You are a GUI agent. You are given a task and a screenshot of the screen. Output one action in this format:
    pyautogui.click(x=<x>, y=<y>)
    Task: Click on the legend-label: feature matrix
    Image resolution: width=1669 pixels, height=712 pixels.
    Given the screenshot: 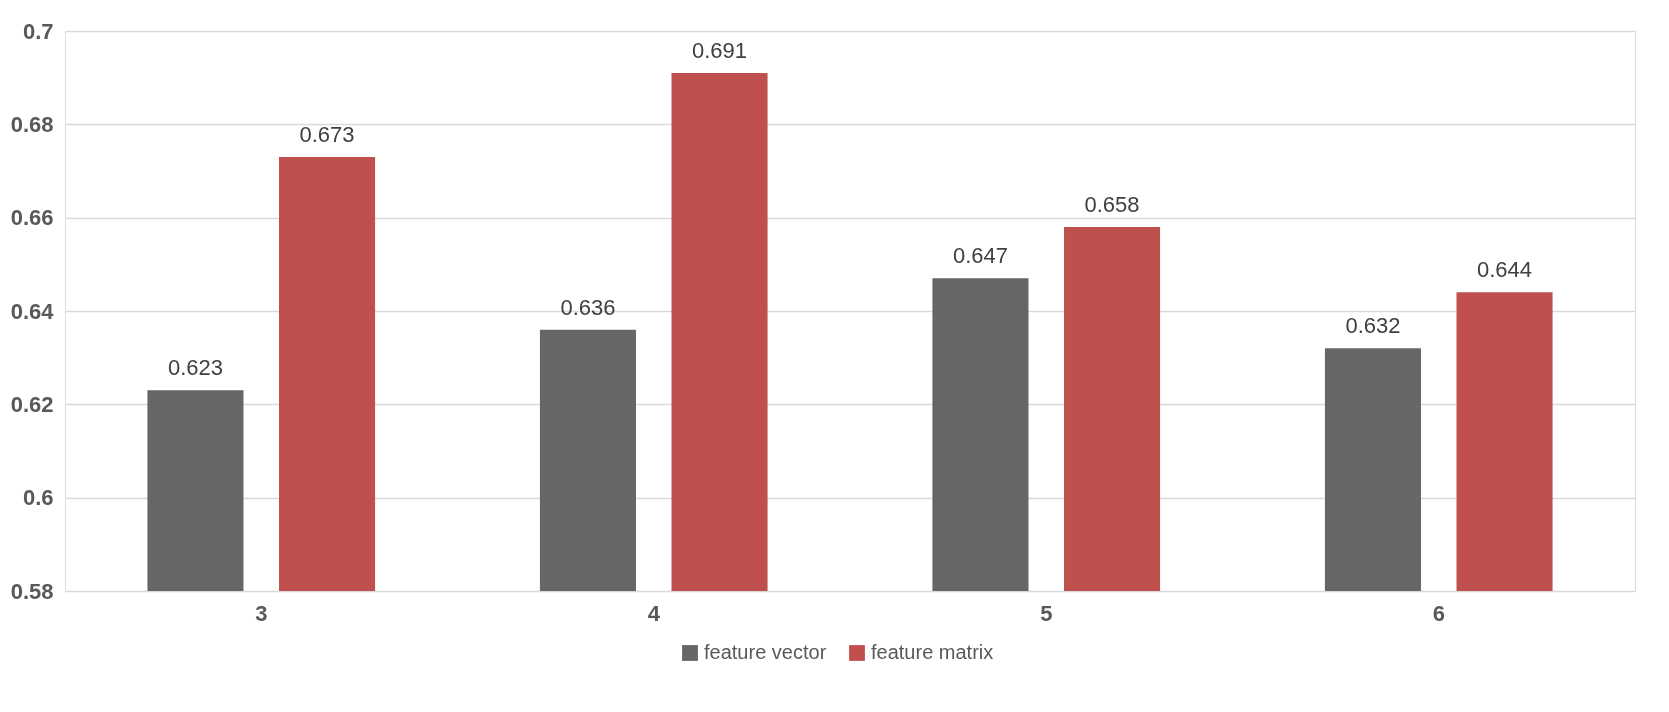 What is the action you would take?
    pyautogui.click(x=932, y=652)
    